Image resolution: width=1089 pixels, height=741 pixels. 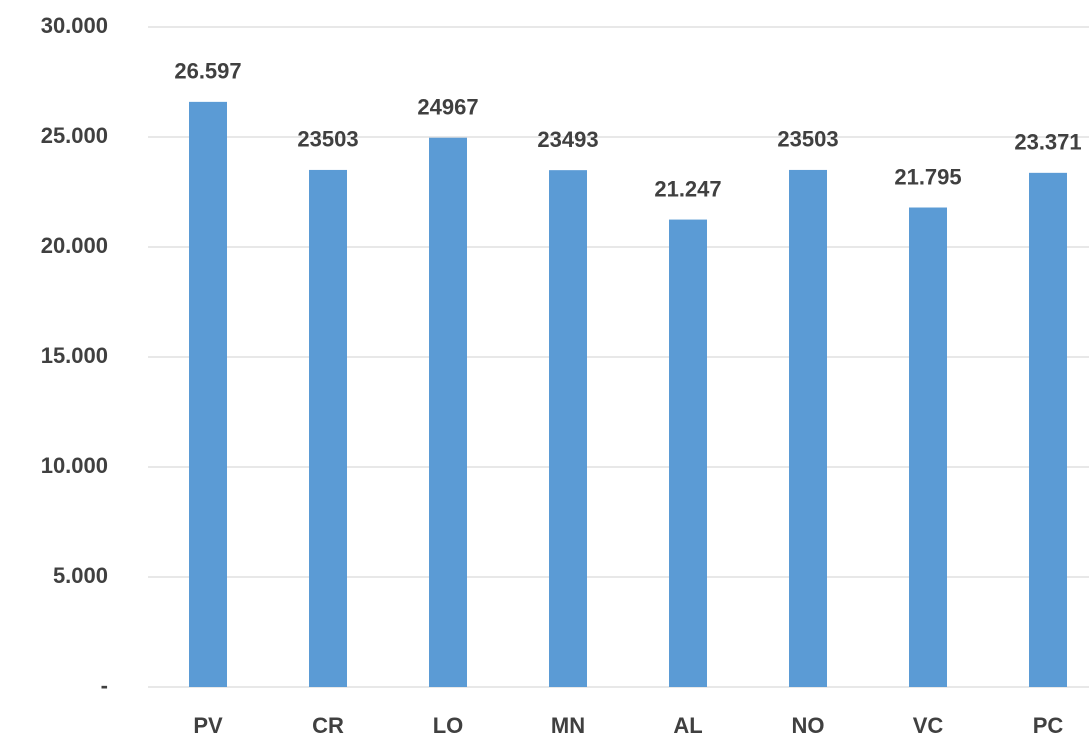 I want to click on y-tick-label: 25.000, so click(x=74, y=135).